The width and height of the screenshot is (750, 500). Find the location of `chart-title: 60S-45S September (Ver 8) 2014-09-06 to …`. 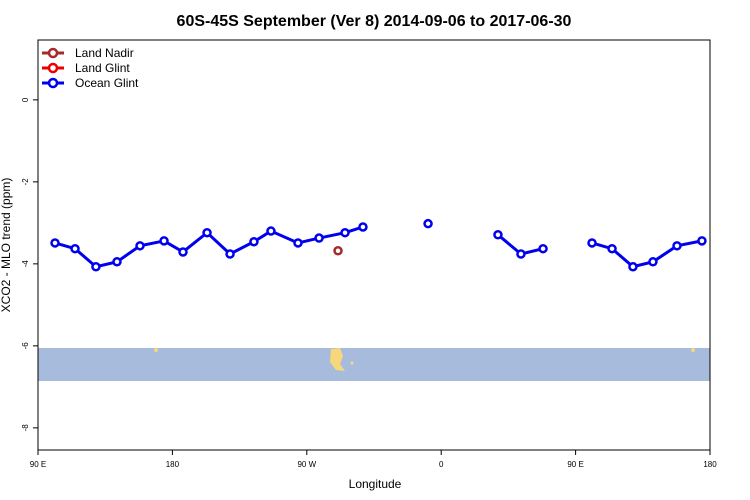

chart-title: 60S-45S September (Ver 8) 2014-09-06 to … is located at coordinates (374, 21).